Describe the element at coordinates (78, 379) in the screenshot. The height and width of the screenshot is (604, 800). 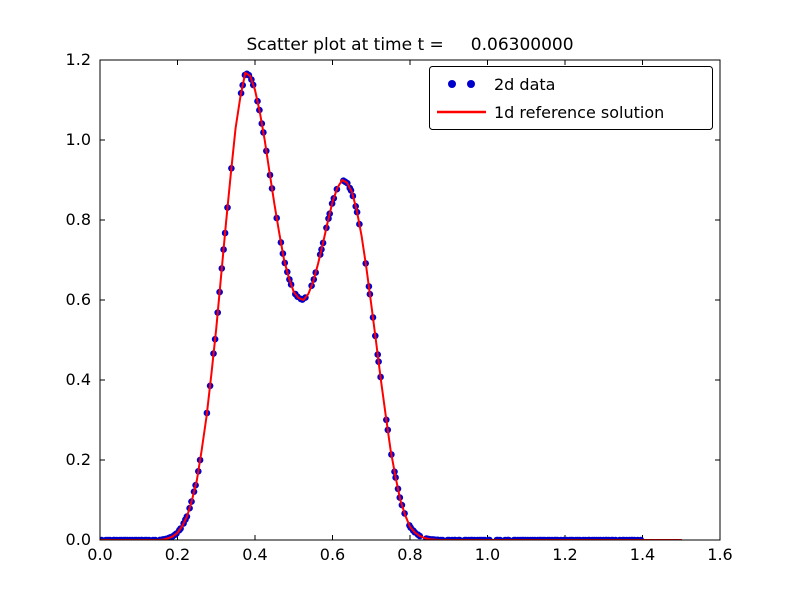
I see `y-tick-label: 0.4` at that location.